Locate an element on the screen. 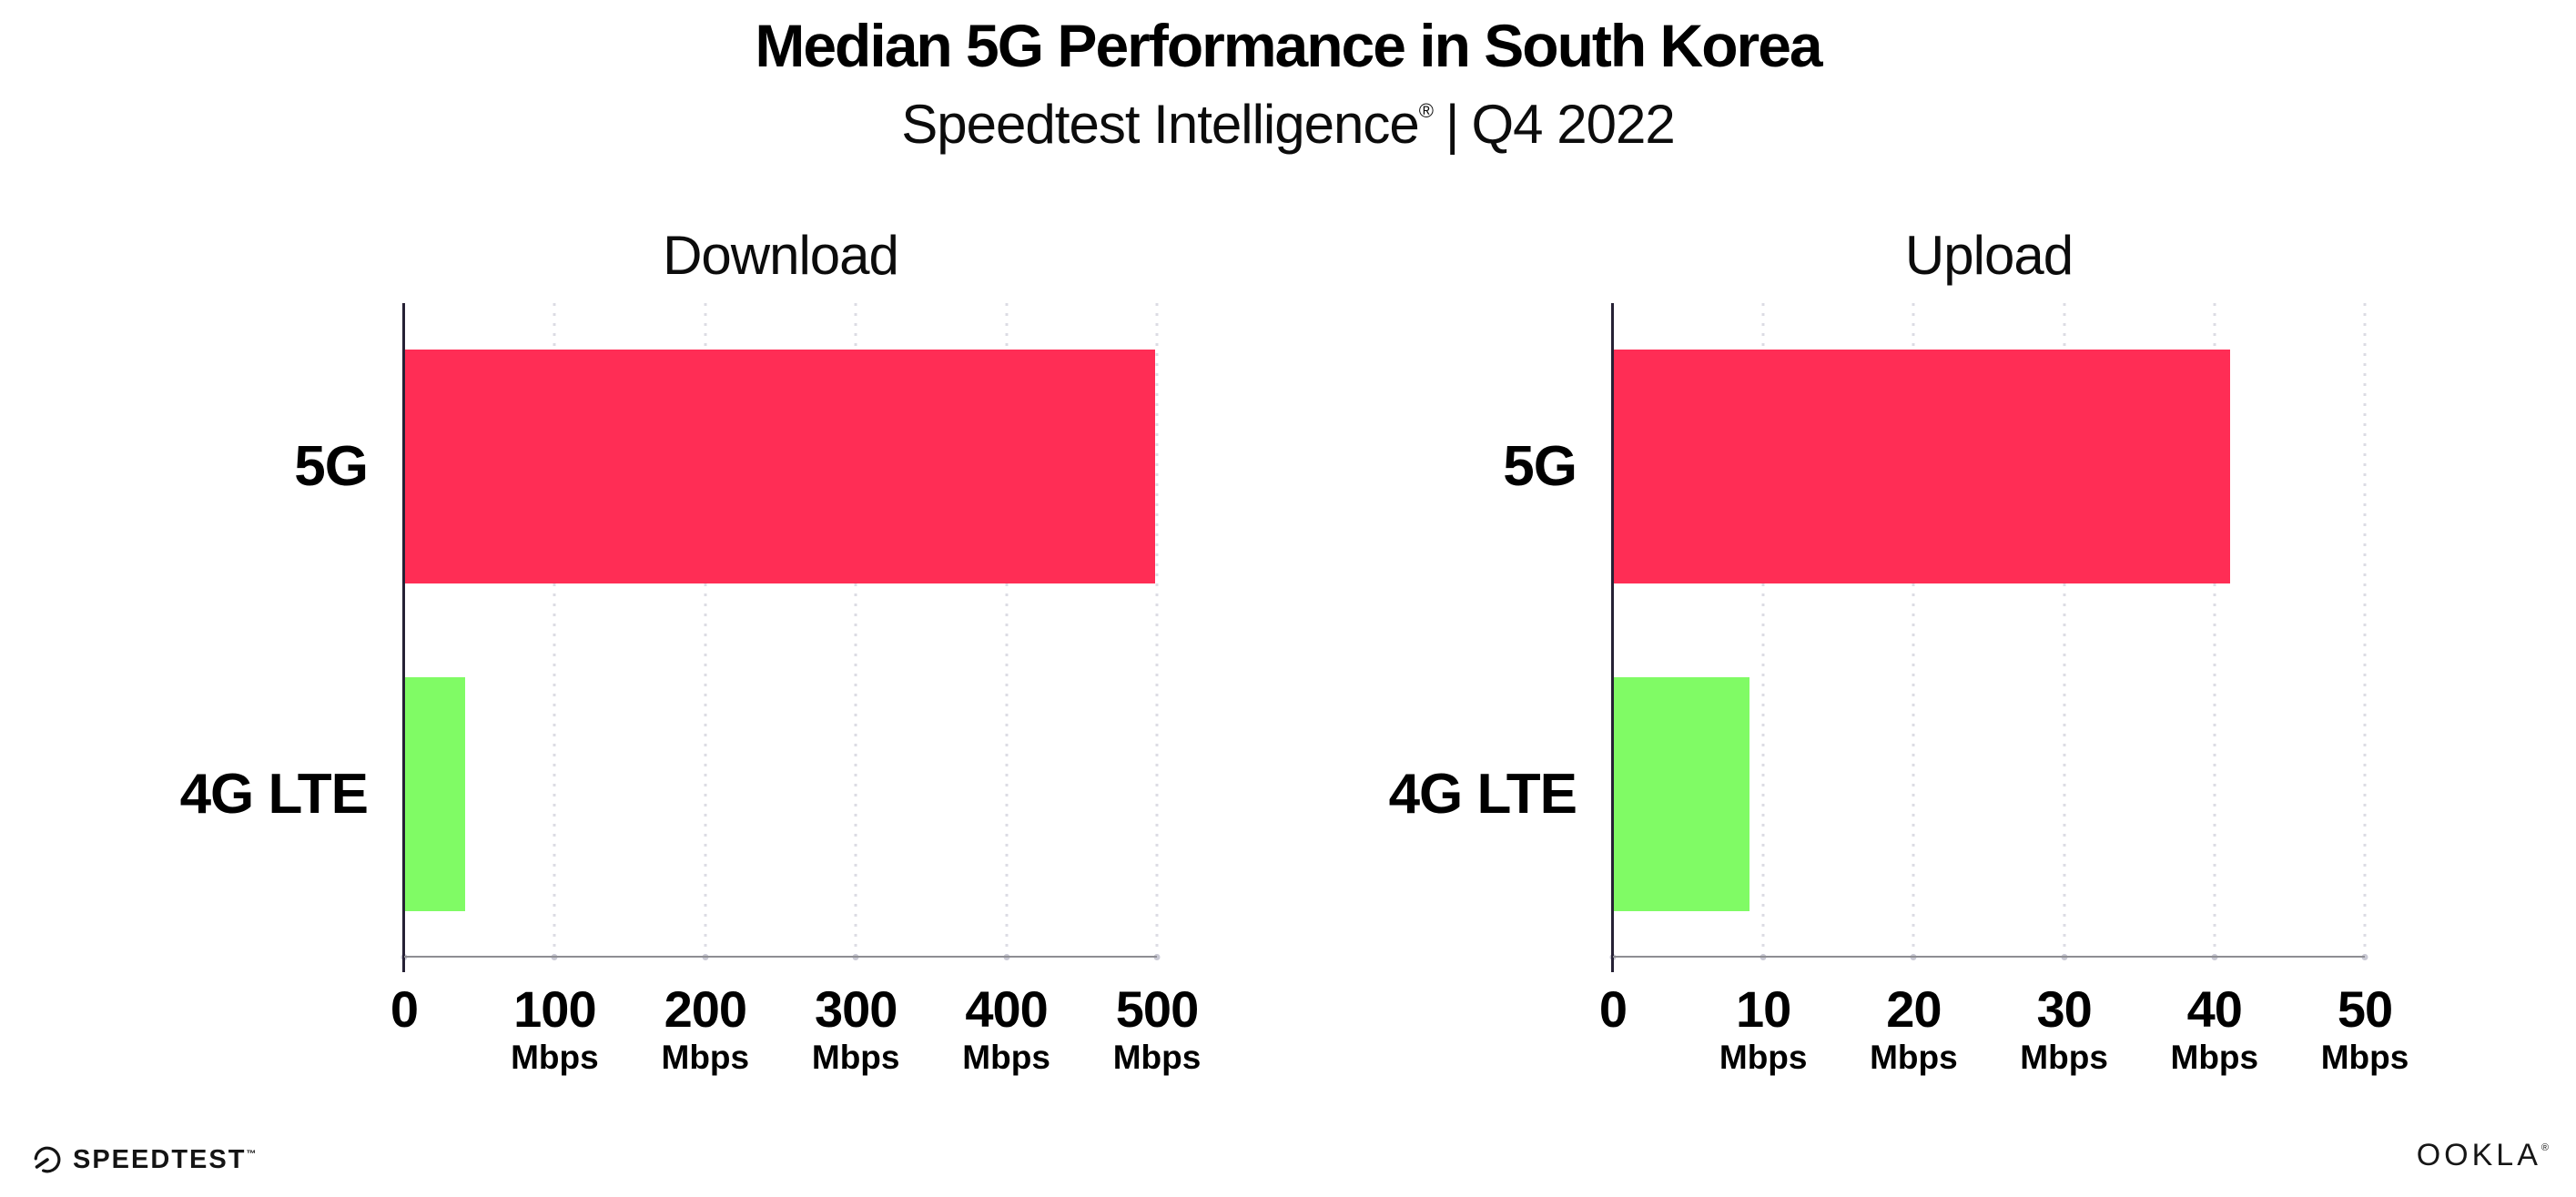 This screenshot has width=2576, height=1197. x-tick-200-download: 200 Mbps is located at coordinates (705, 1028).